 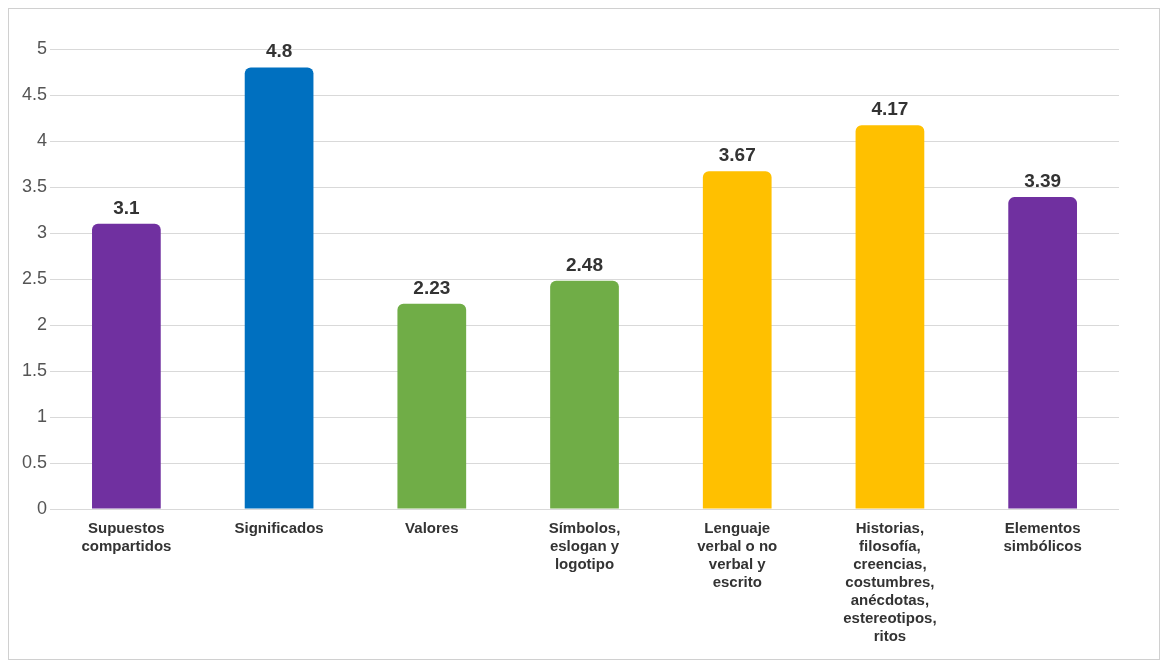 What do you see at coordinates (34, 369) in the screenshot?
I see `y-tick-label: 1.5` at bounding box center [34, 369].